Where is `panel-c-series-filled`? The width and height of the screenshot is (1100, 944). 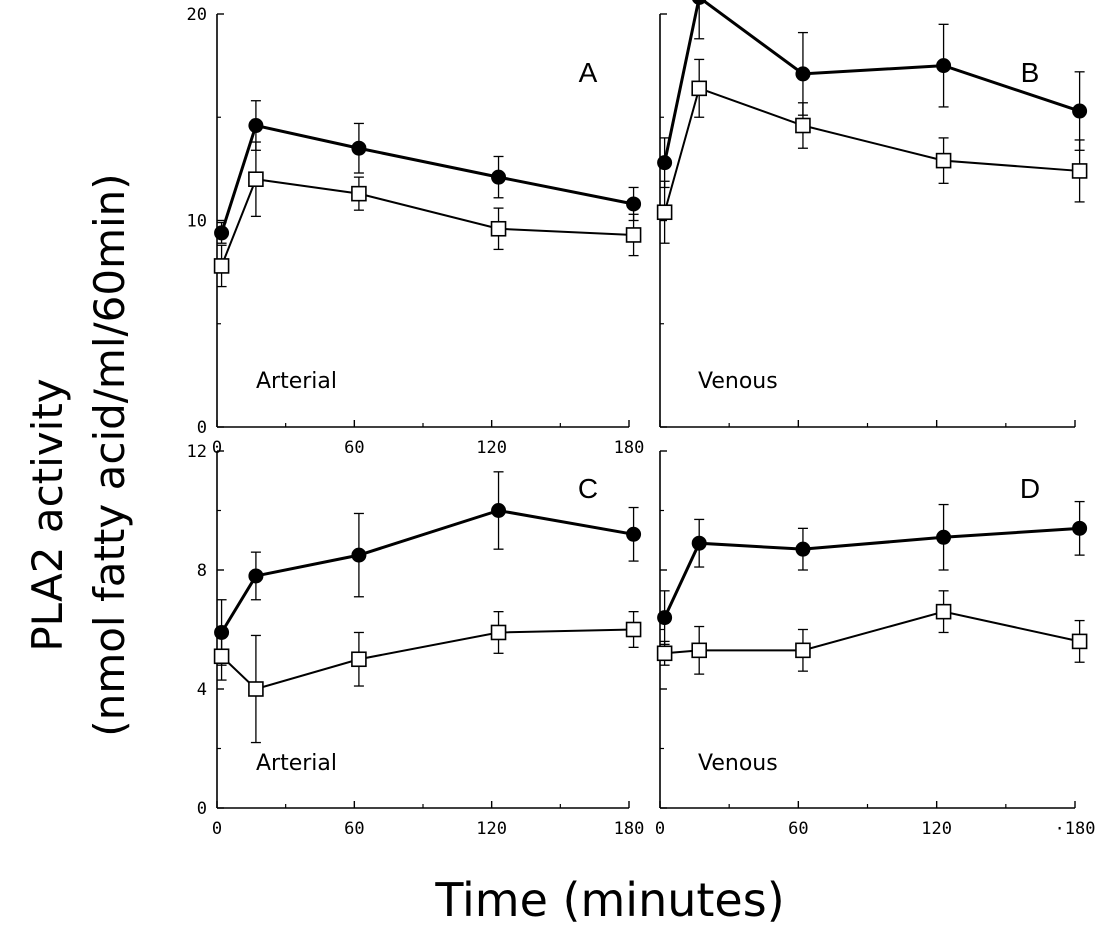
panel-c-series-filled is located at coordinates (428, 568).